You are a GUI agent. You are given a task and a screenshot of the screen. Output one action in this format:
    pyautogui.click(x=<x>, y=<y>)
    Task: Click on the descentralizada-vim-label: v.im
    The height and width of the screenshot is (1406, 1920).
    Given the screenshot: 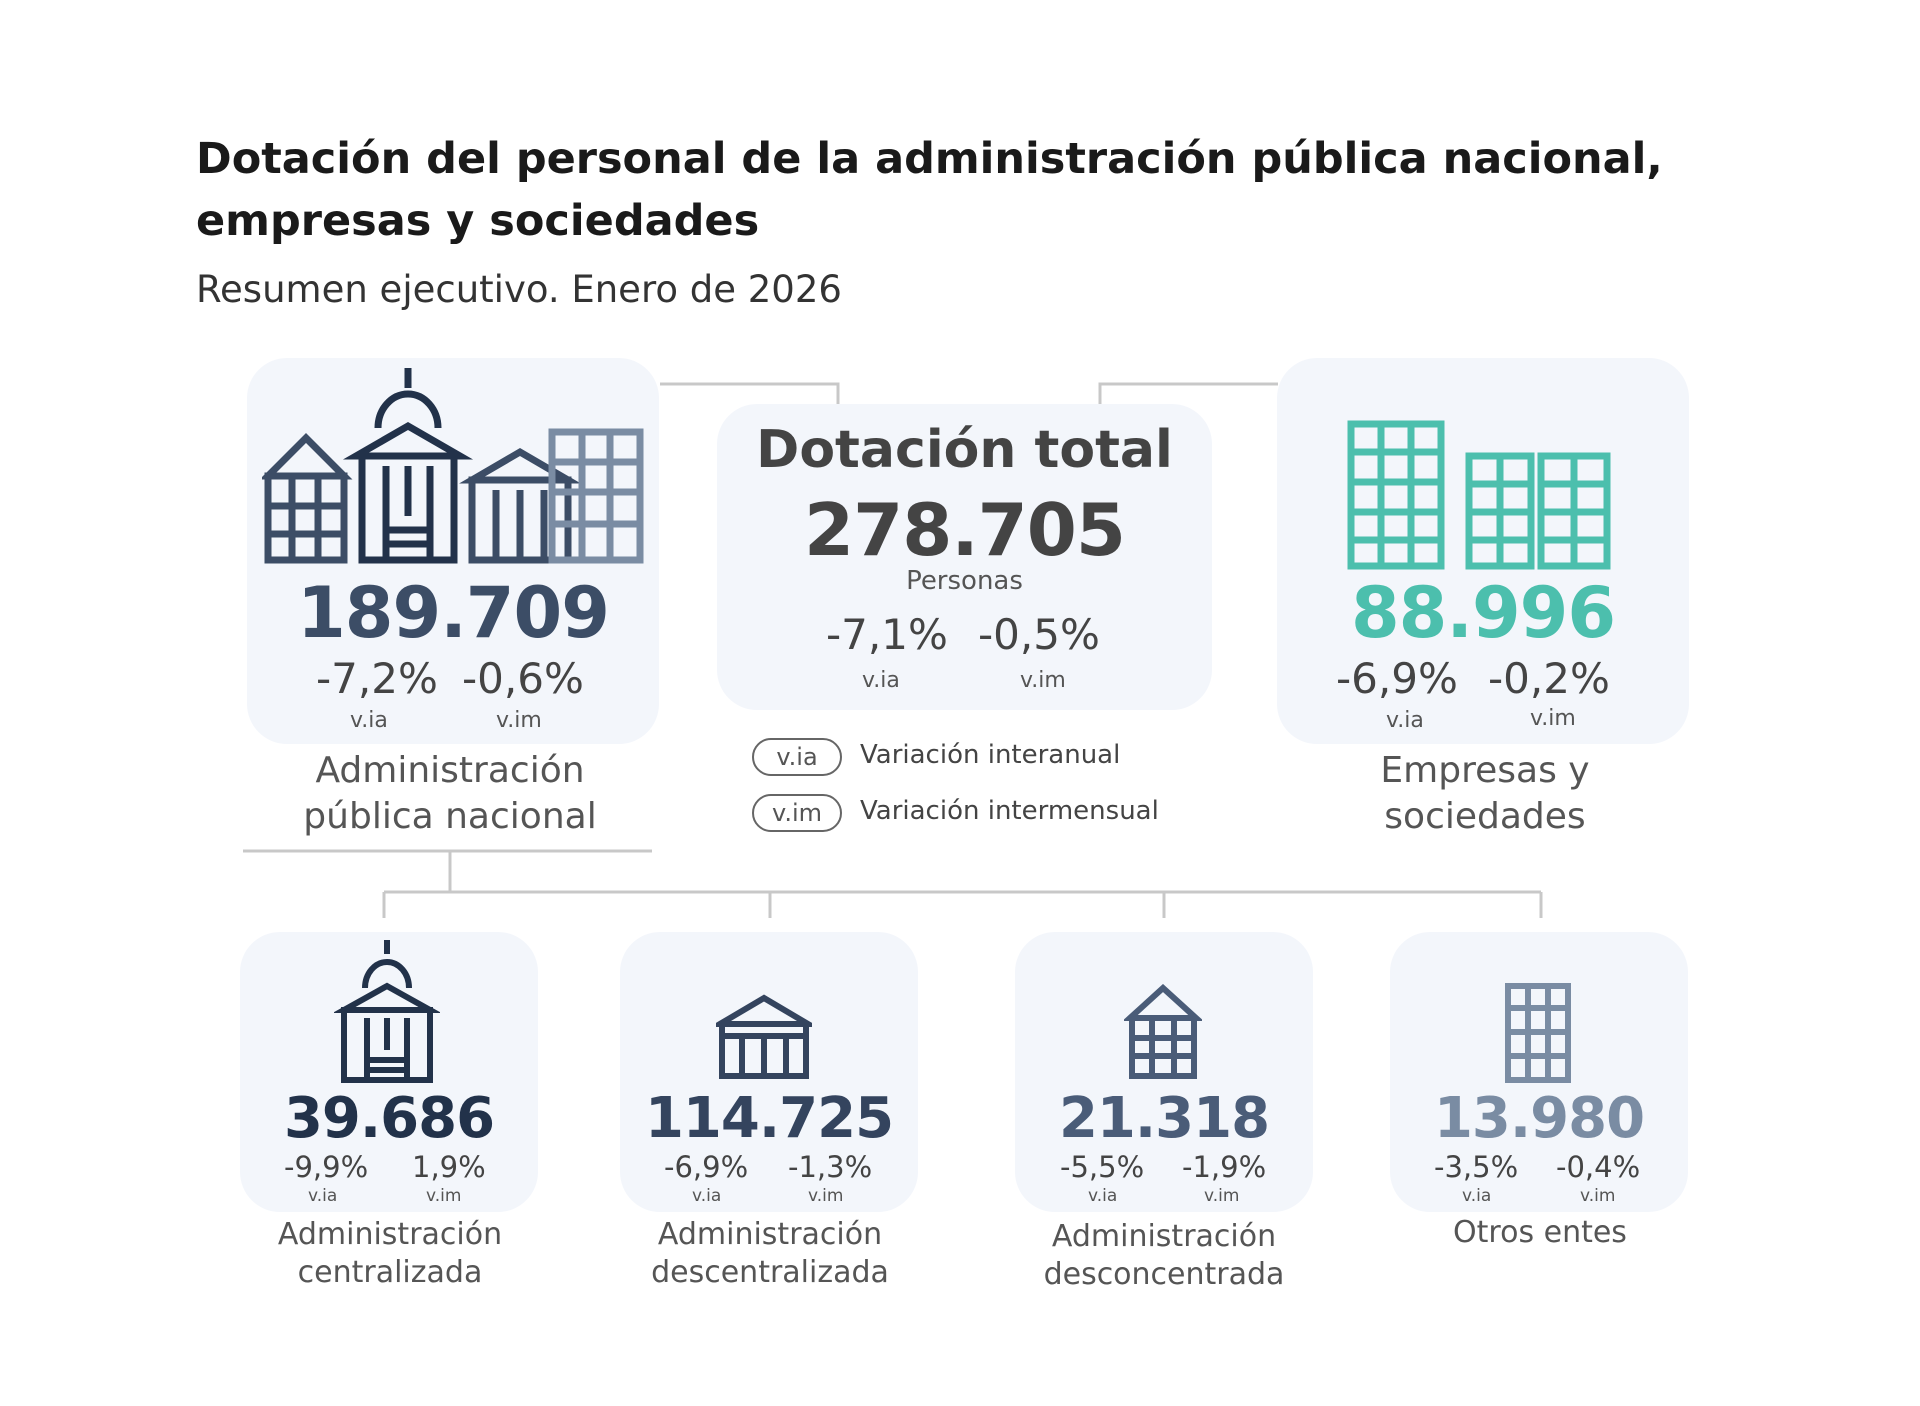 What is the action you would take?
    pyautogui.click(x=826, y=1196)
    